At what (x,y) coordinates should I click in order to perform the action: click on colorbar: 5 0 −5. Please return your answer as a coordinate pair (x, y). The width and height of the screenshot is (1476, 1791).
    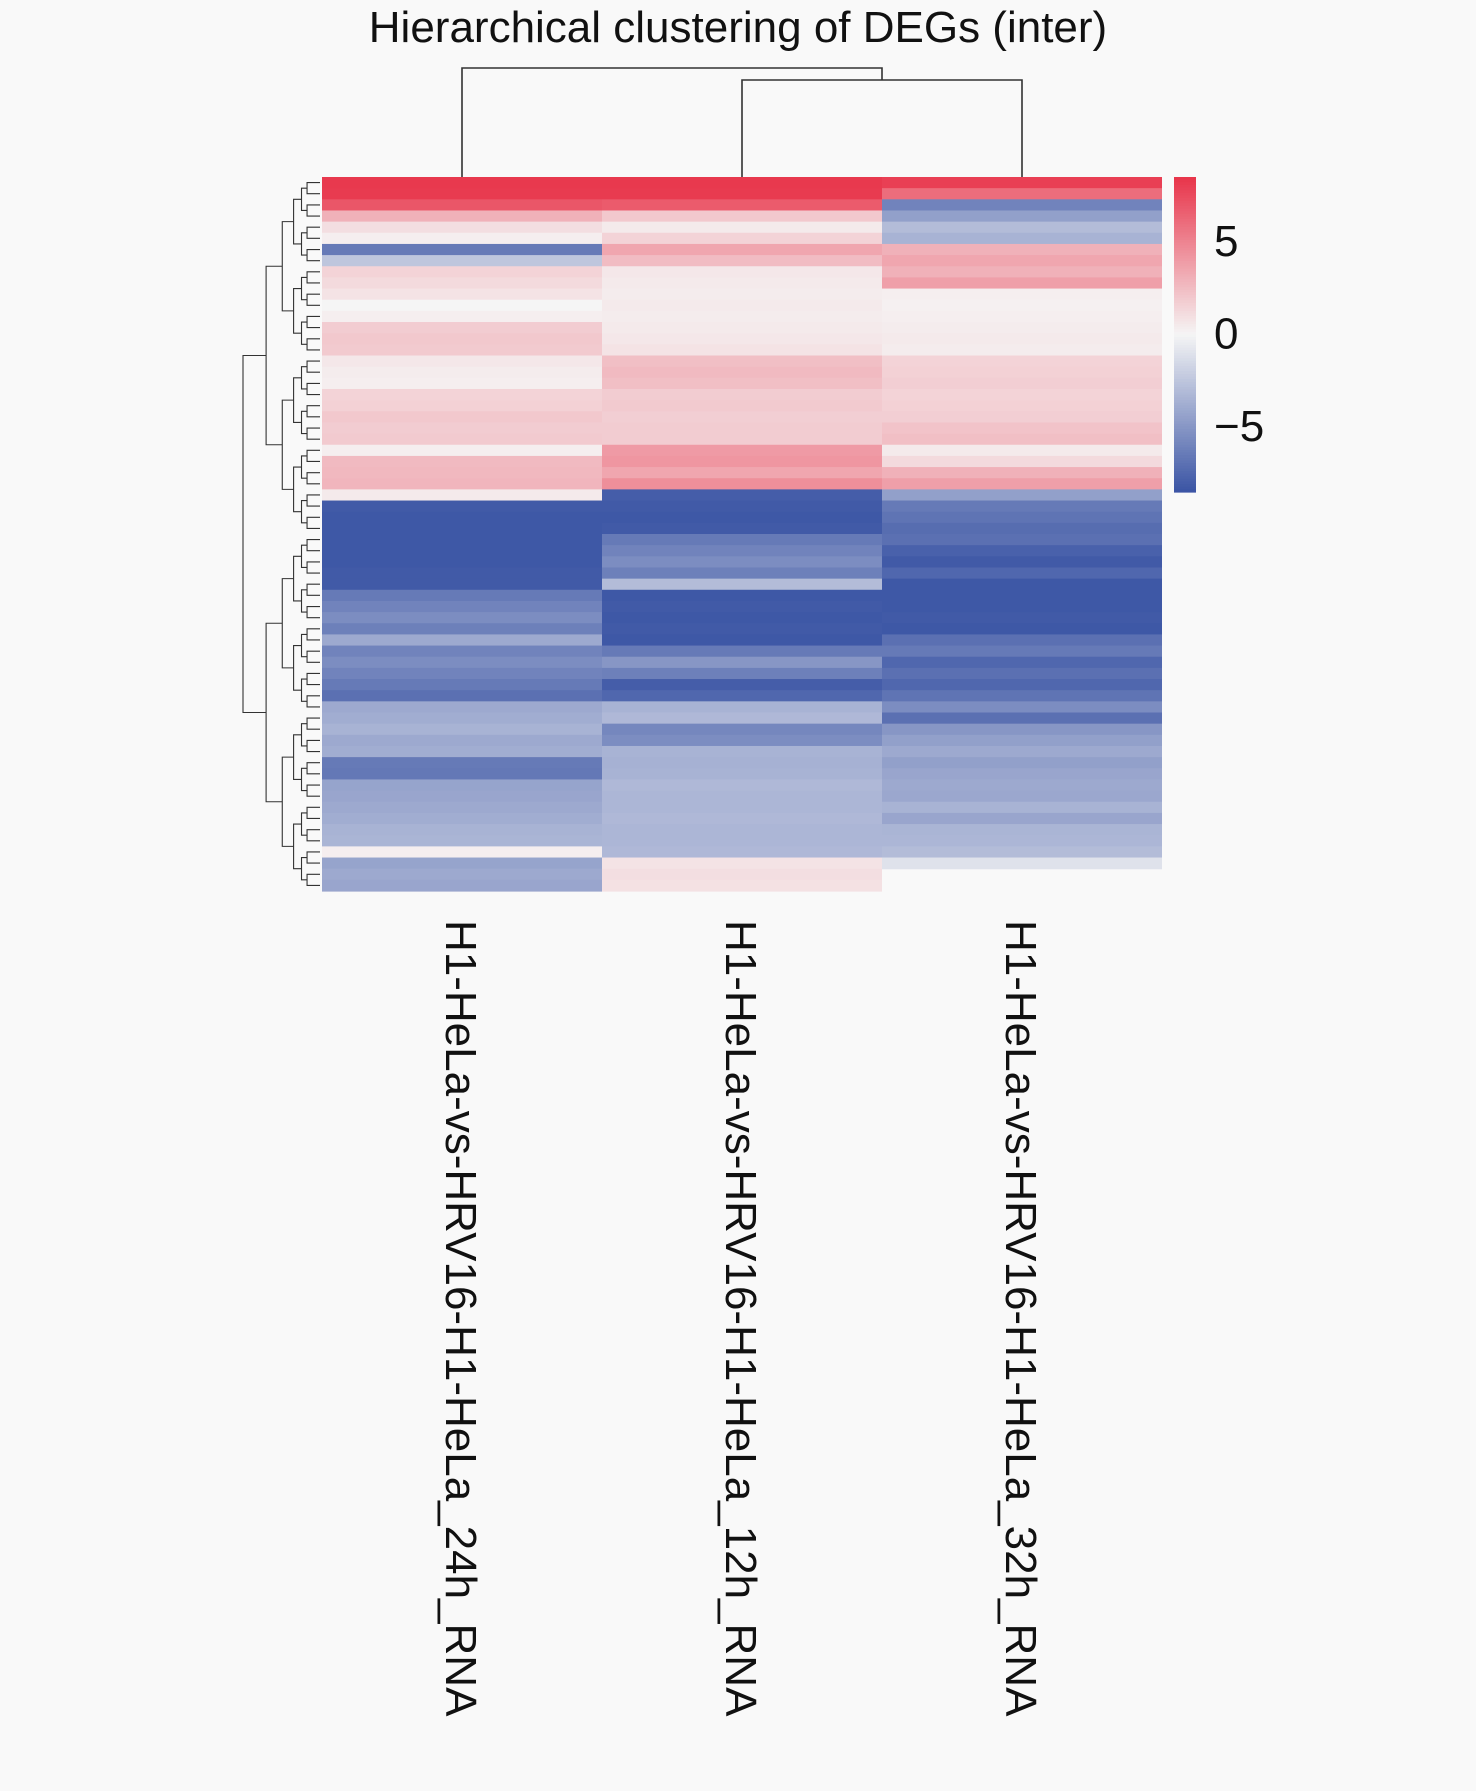
    Looking at the image, I should click on (1219, 335).